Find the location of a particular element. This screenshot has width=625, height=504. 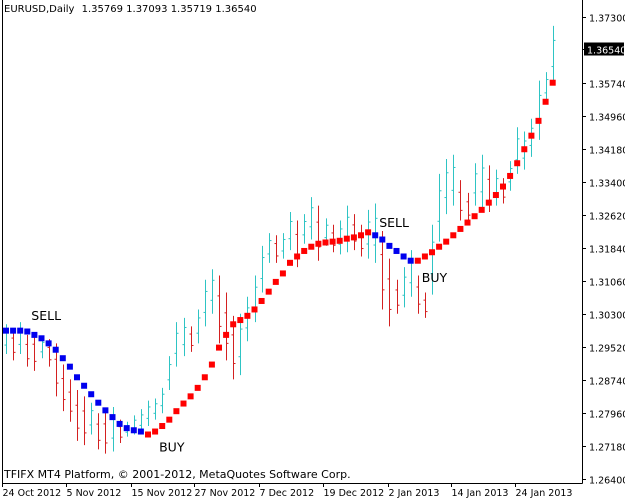

symbol-label: EURUSD,Daily is located at coordinates (39, 9).